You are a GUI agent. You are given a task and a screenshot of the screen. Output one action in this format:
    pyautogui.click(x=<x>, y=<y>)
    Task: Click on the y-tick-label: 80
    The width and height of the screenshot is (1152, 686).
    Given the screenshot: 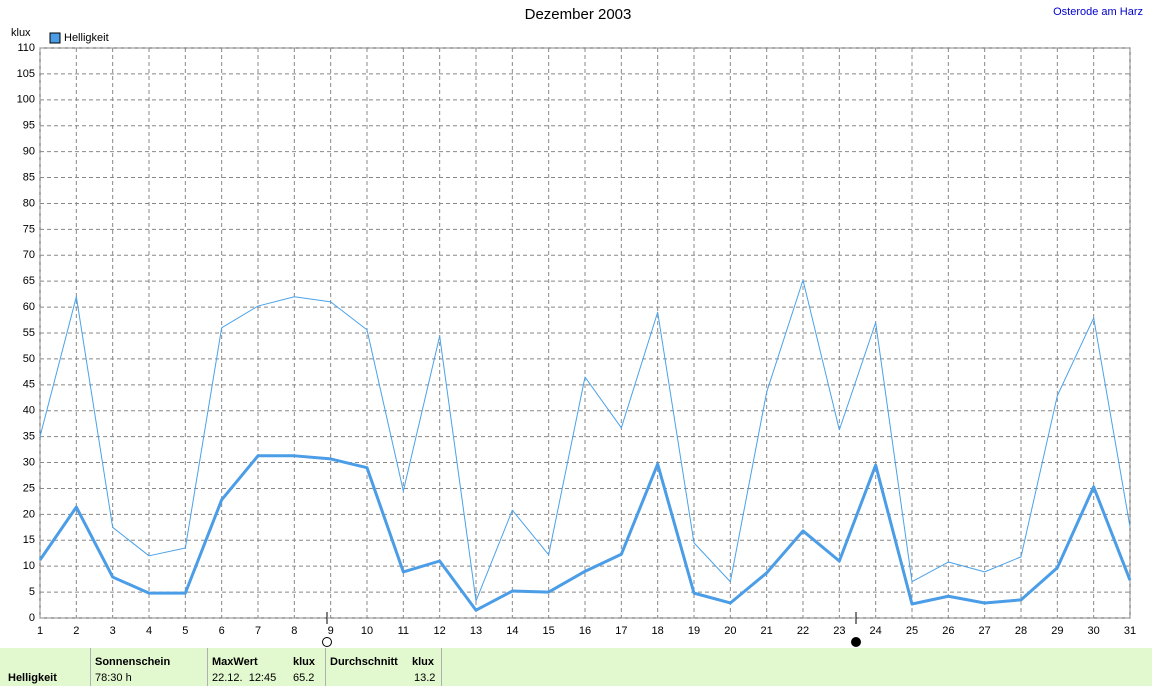 What is the action you would take?
    pyautogui.click(x=29, y=203)
    